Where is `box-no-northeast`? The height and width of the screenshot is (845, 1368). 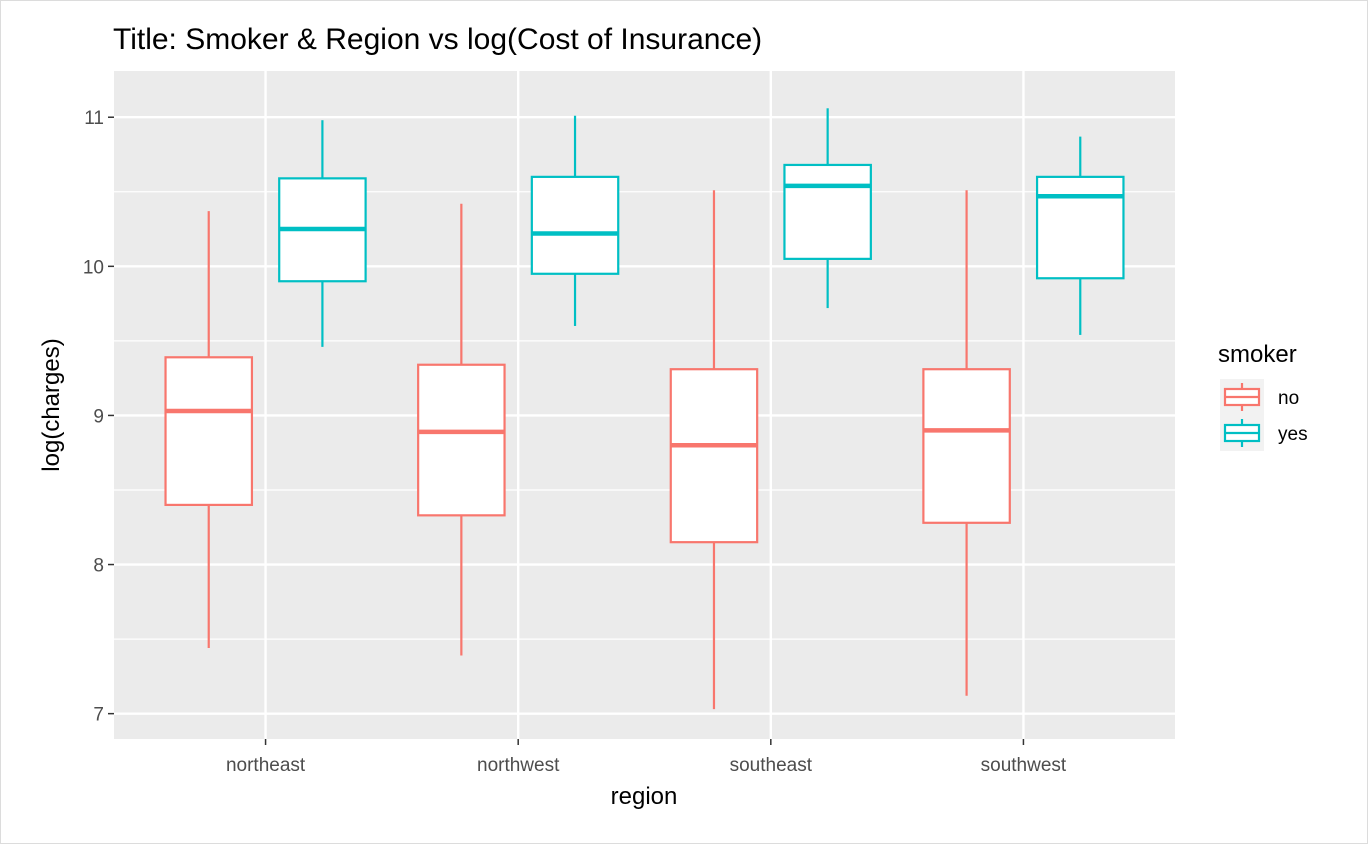
box-no-northeast is located at coordinates (209, 430).